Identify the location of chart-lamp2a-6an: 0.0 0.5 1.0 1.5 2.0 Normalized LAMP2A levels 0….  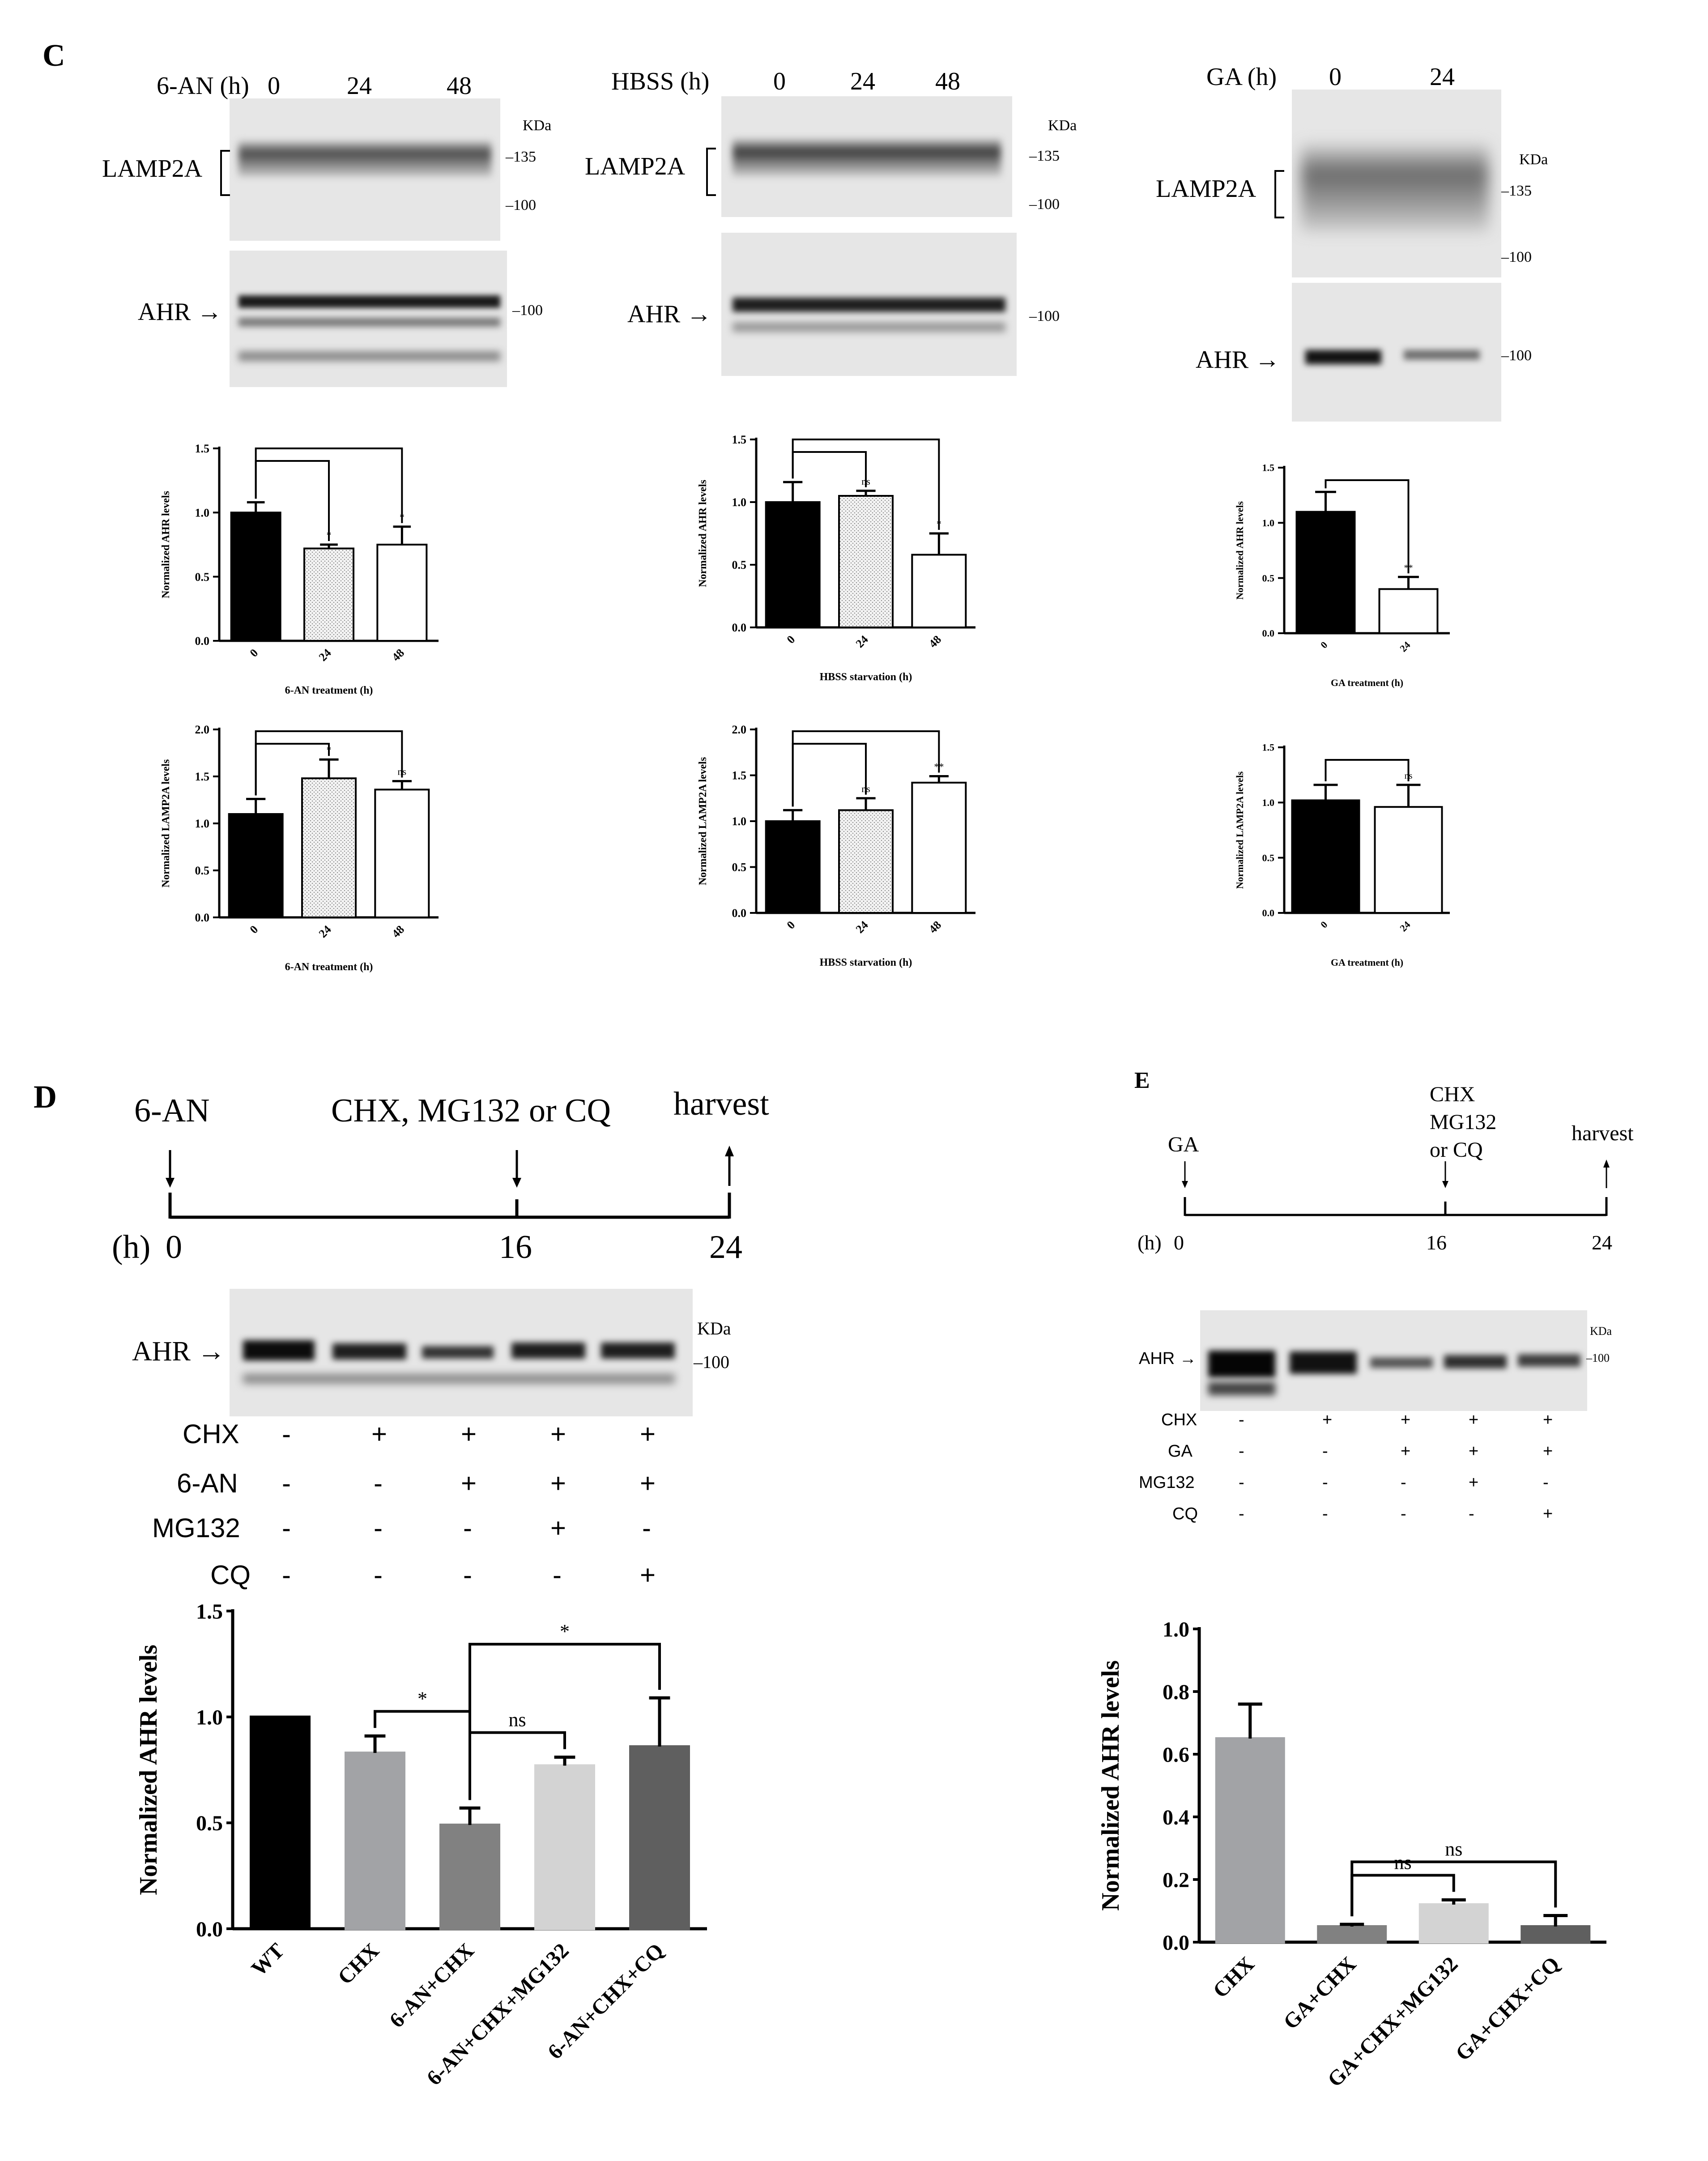
(299, 848).